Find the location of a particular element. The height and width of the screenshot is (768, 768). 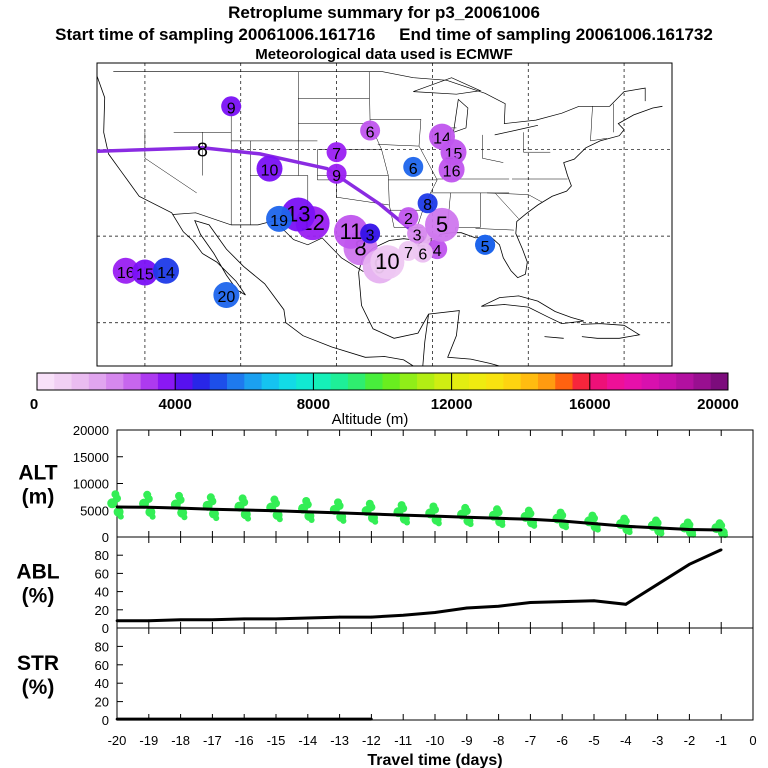

plume-marker-label-28: 15 is located at coordinates (145, 275).